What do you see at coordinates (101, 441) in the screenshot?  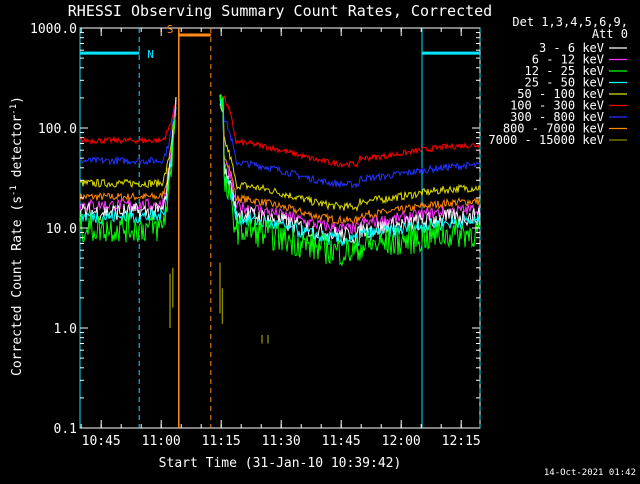 I see `x-tick-label: 10:45` at bounding box center [101, 441].